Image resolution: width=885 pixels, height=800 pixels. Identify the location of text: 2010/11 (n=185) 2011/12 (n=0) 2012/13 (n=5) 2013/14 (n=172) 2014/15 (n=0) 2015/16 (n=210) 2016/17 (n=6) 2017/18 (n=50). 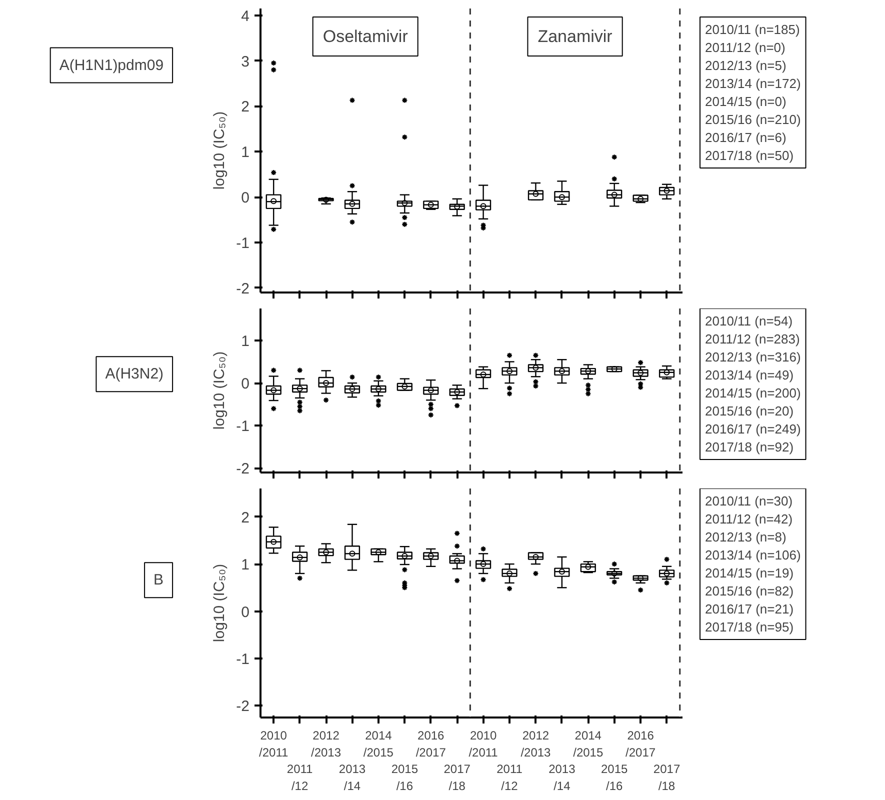
(753, 93).